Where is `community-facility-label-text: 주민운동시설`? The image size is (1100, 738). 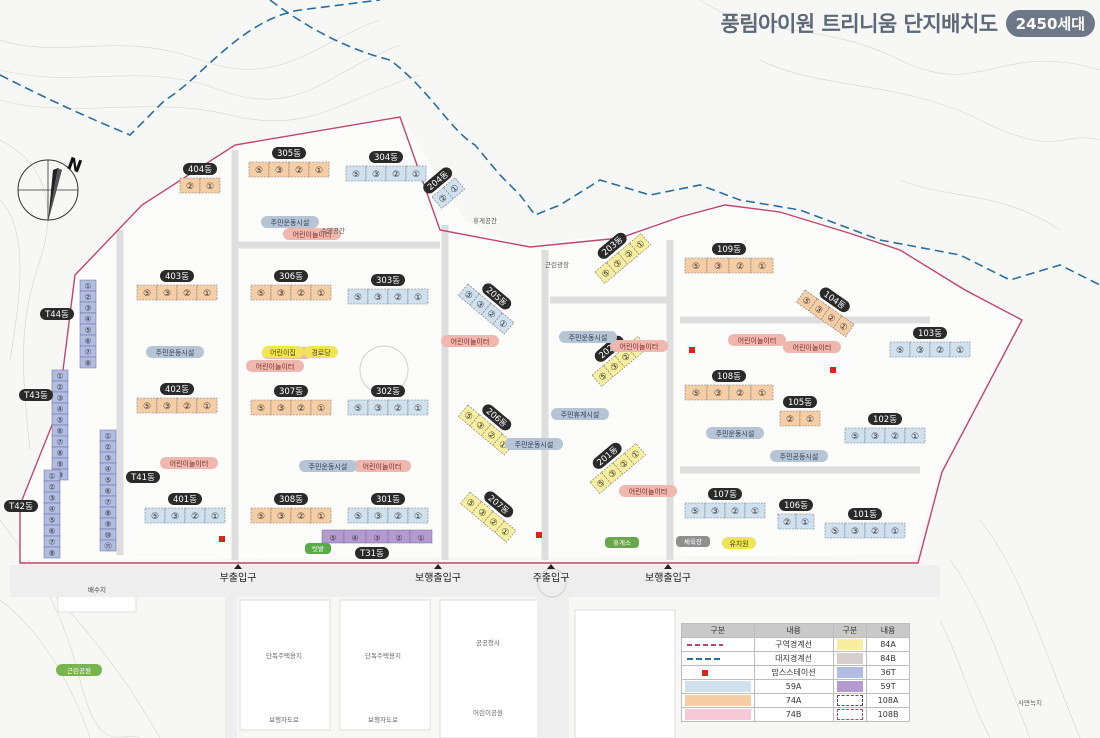 community-facility-label-text: 주민운동시설 is located at coordinates (735, 433).